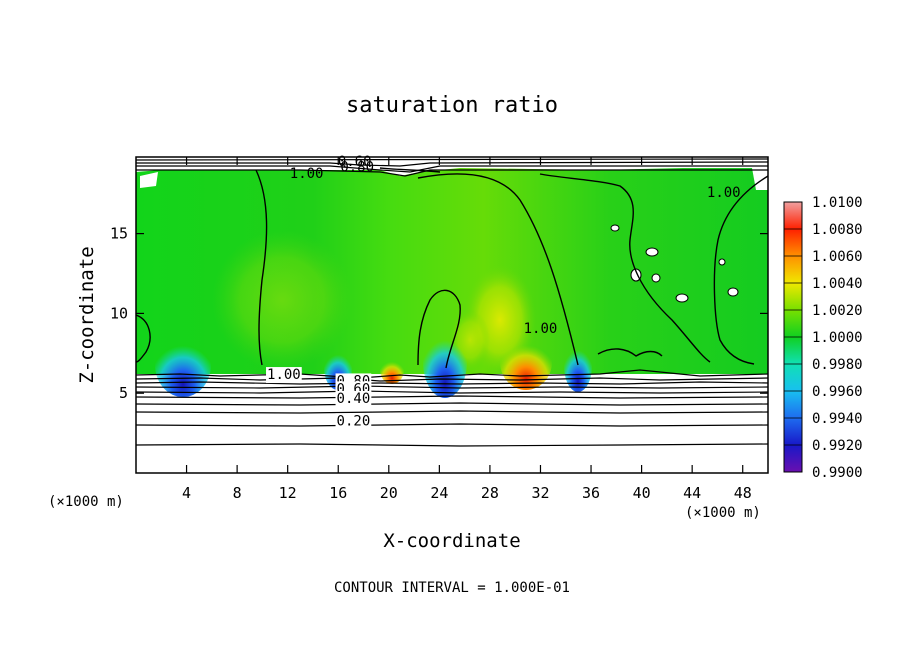 Image resolution: width=904 pixels, height=654 pixels. Describe the element at coordinates (119, 313) in the screenshot. I see `y-tick-label: 10` at that location.